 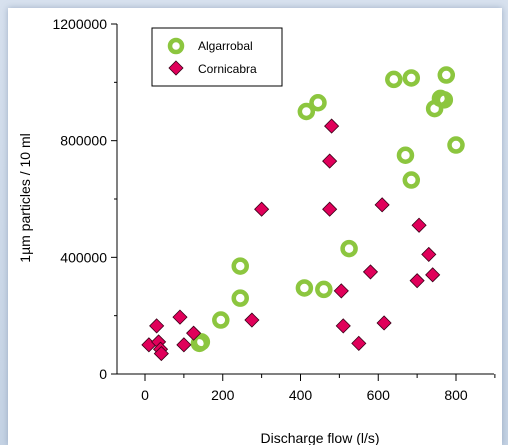 What do you see at coordinates (25, 197) in the screenshot?
I see `y-axis-label: 1µm particles / 10 ml` at bounding box center [25, 197].